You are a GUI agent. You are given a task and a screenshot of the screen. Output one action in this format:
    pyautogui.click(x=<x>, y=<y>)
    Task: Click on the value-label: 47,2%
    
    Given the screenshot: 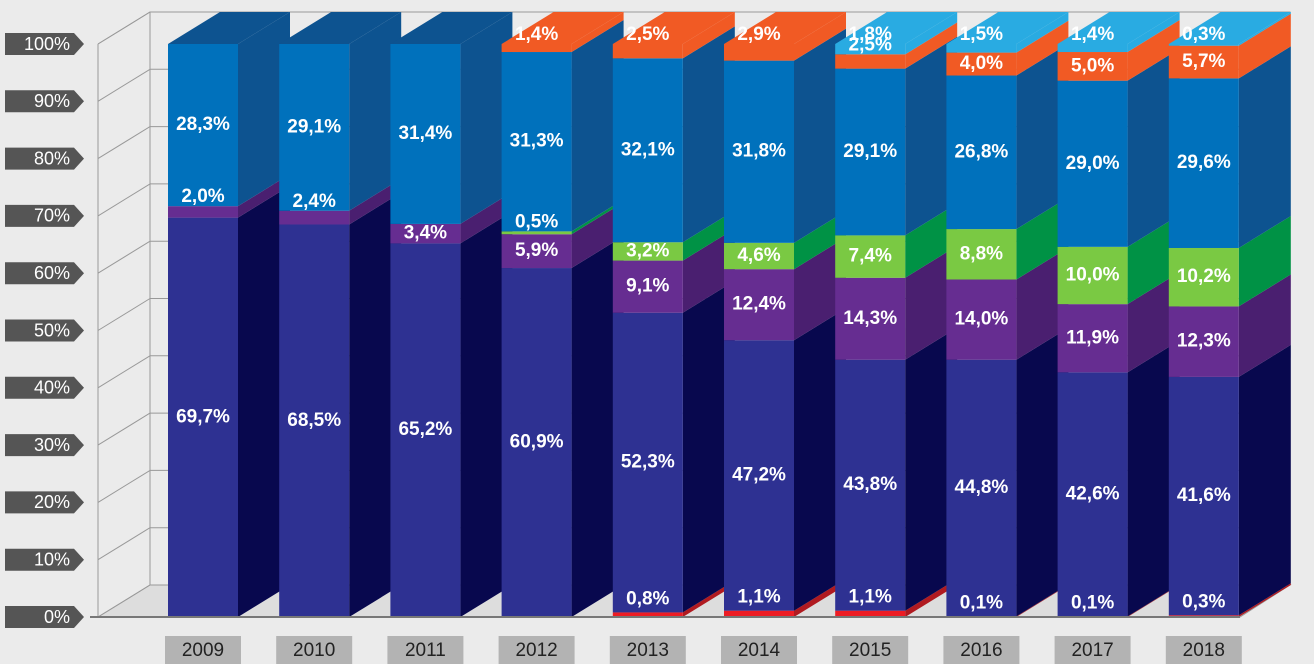 What is the action you would take?
    pyautogui.click(x=759, y=474)
    